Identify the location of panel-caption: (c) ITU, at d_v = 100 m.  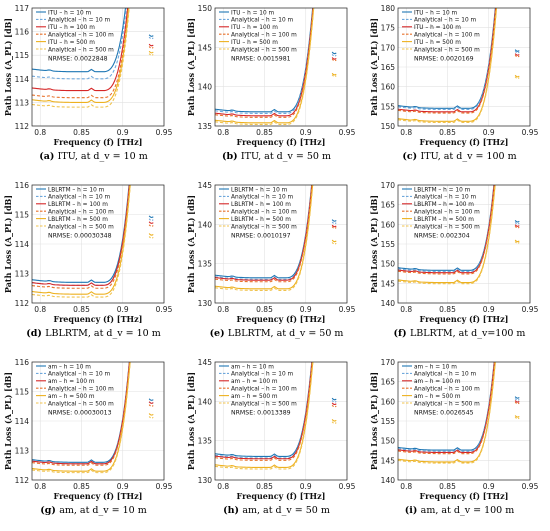
(459, 156).